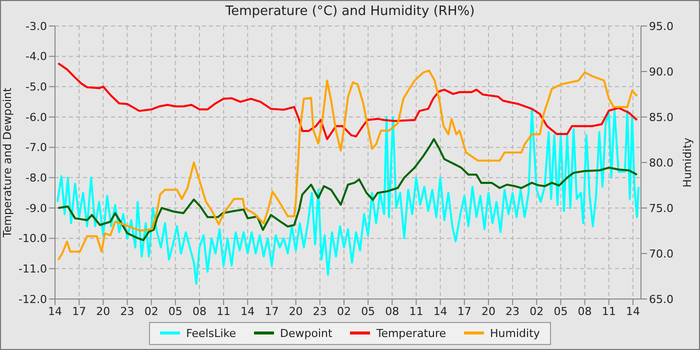 This screenshot has height=350, width=700. I want to click on y2-tick-label: 95.0, so click(661, 26).